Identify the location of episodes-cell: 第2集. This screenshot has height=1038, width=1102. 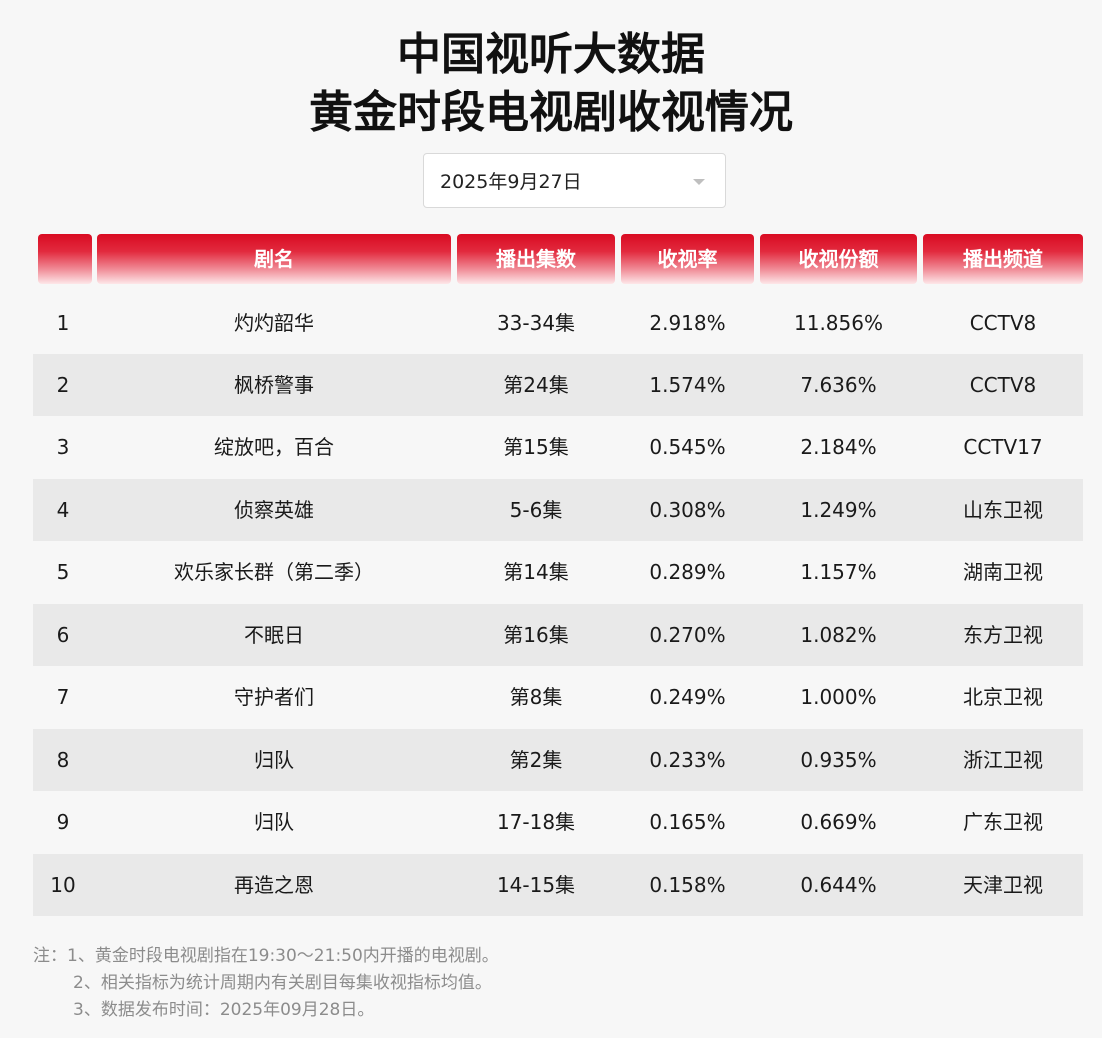
(536, 760).